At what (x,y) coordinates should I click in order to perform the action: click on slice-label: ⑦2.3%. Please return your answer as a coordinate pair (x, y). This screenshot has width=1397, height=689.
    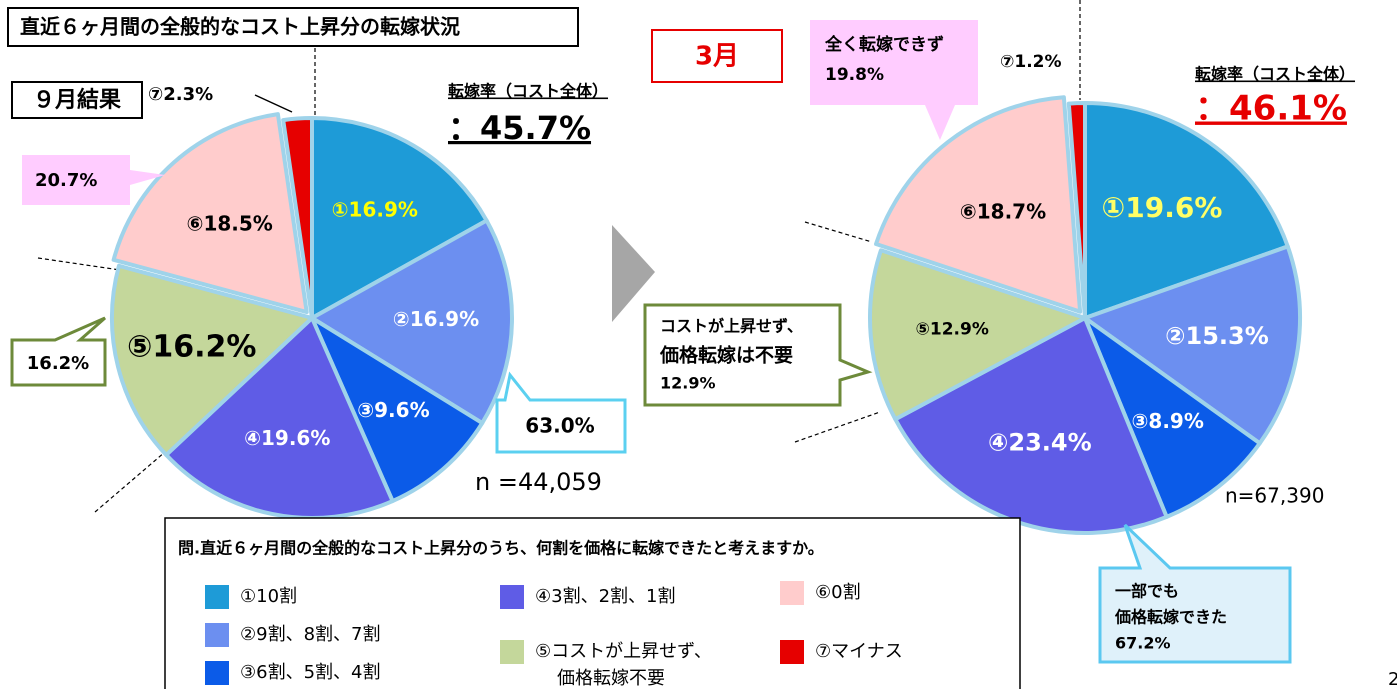
    Looking at the image, I should click on (180, 94).